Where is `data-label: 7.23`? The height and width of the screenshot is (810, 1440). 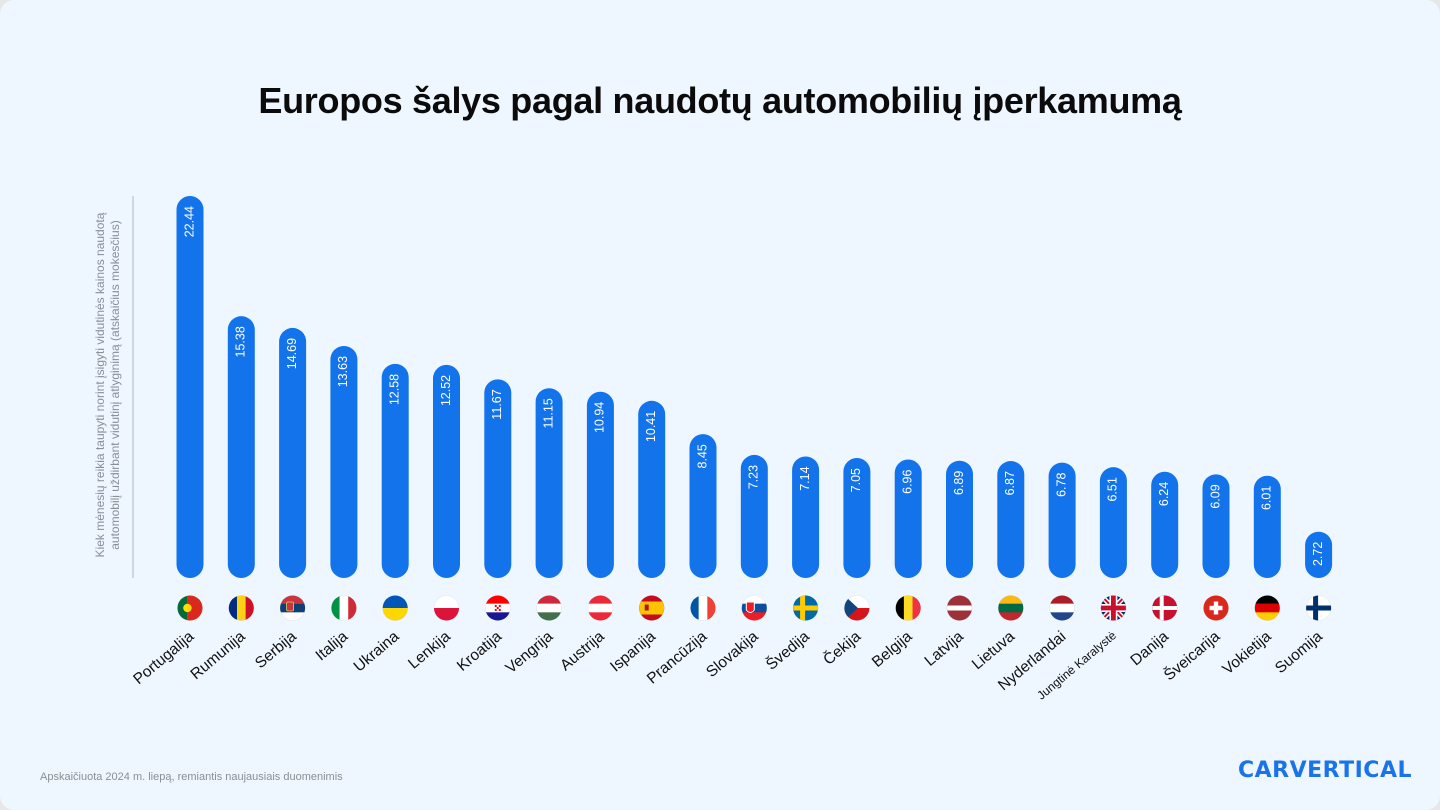
data-label: 7.23 is located at coordinates (754, 477).